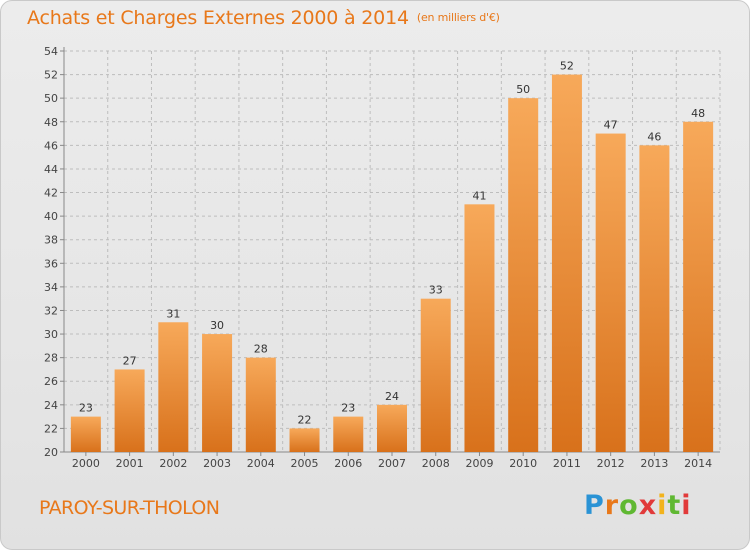  I want to click on bar-2013, so click(654, 298).